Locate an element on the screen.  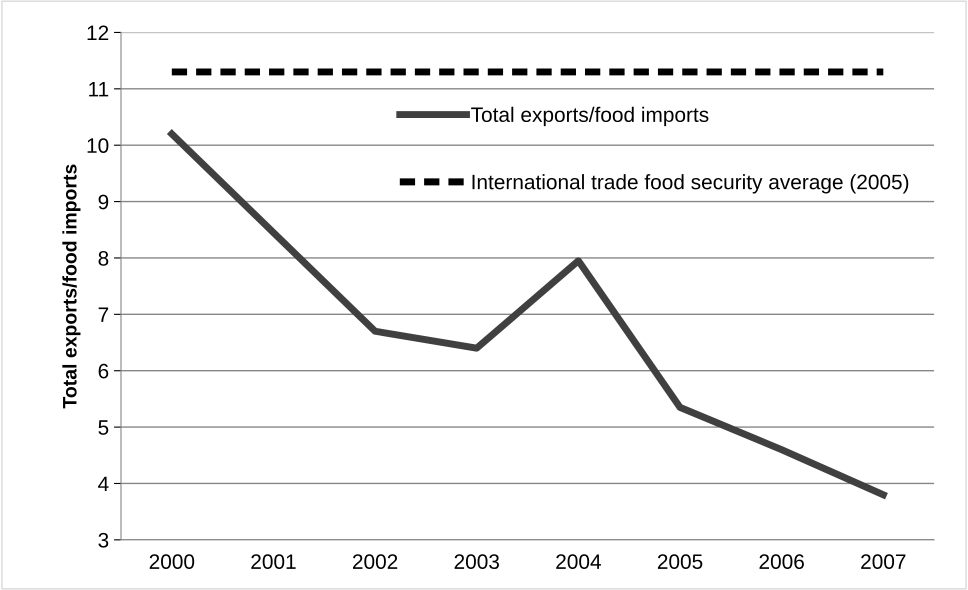
y-axis-title: Total exports/food imports is located at coordinates (71, 286).